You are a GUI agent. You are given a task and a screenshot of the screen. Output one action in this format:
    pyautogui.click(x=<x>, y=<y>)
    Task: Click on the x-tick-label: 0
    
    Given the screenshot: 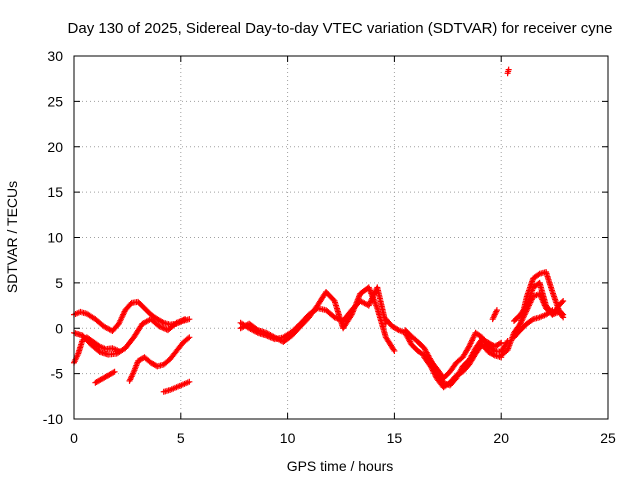 What is the action you would take?
    pyautogui.click(x=74, y=438)
    